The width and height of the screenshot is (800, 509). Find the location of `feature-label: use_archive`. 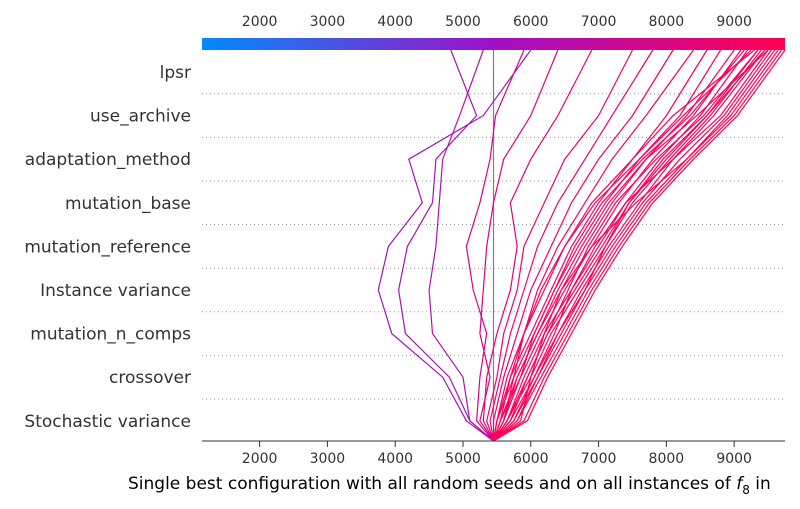

feature-label: use_archive is located at coordinates (140, 117).